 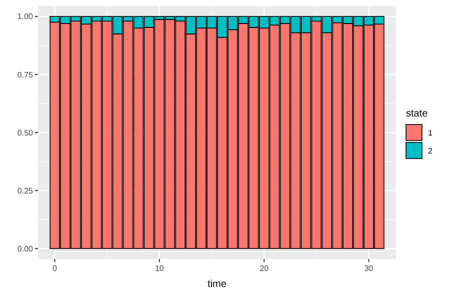 What do you see at coordinates (25, 191) in the screenshot?
I see `y-tick-label: 0.25` at bounding box center [25, 191].